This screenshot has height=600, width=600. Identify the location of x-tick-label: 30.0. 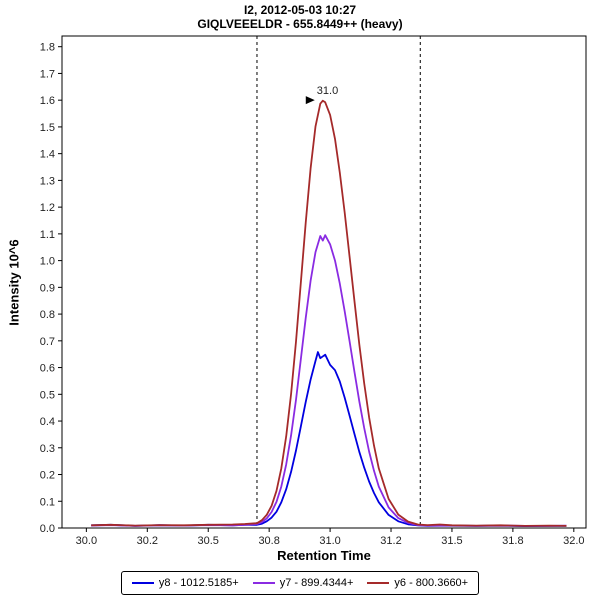
(86, 541).